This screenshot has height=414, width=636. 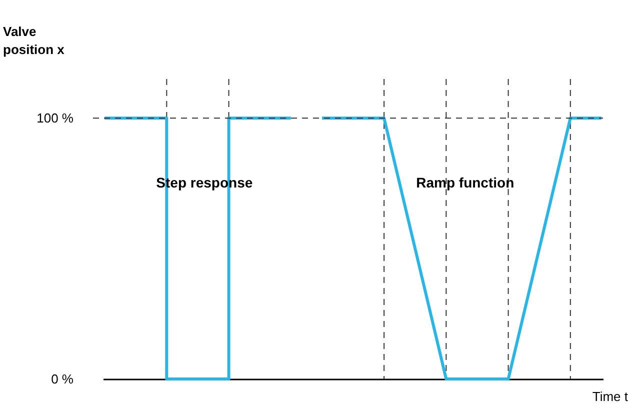 I want to click on annotation: Ramp function, so click(x=465, y=182).